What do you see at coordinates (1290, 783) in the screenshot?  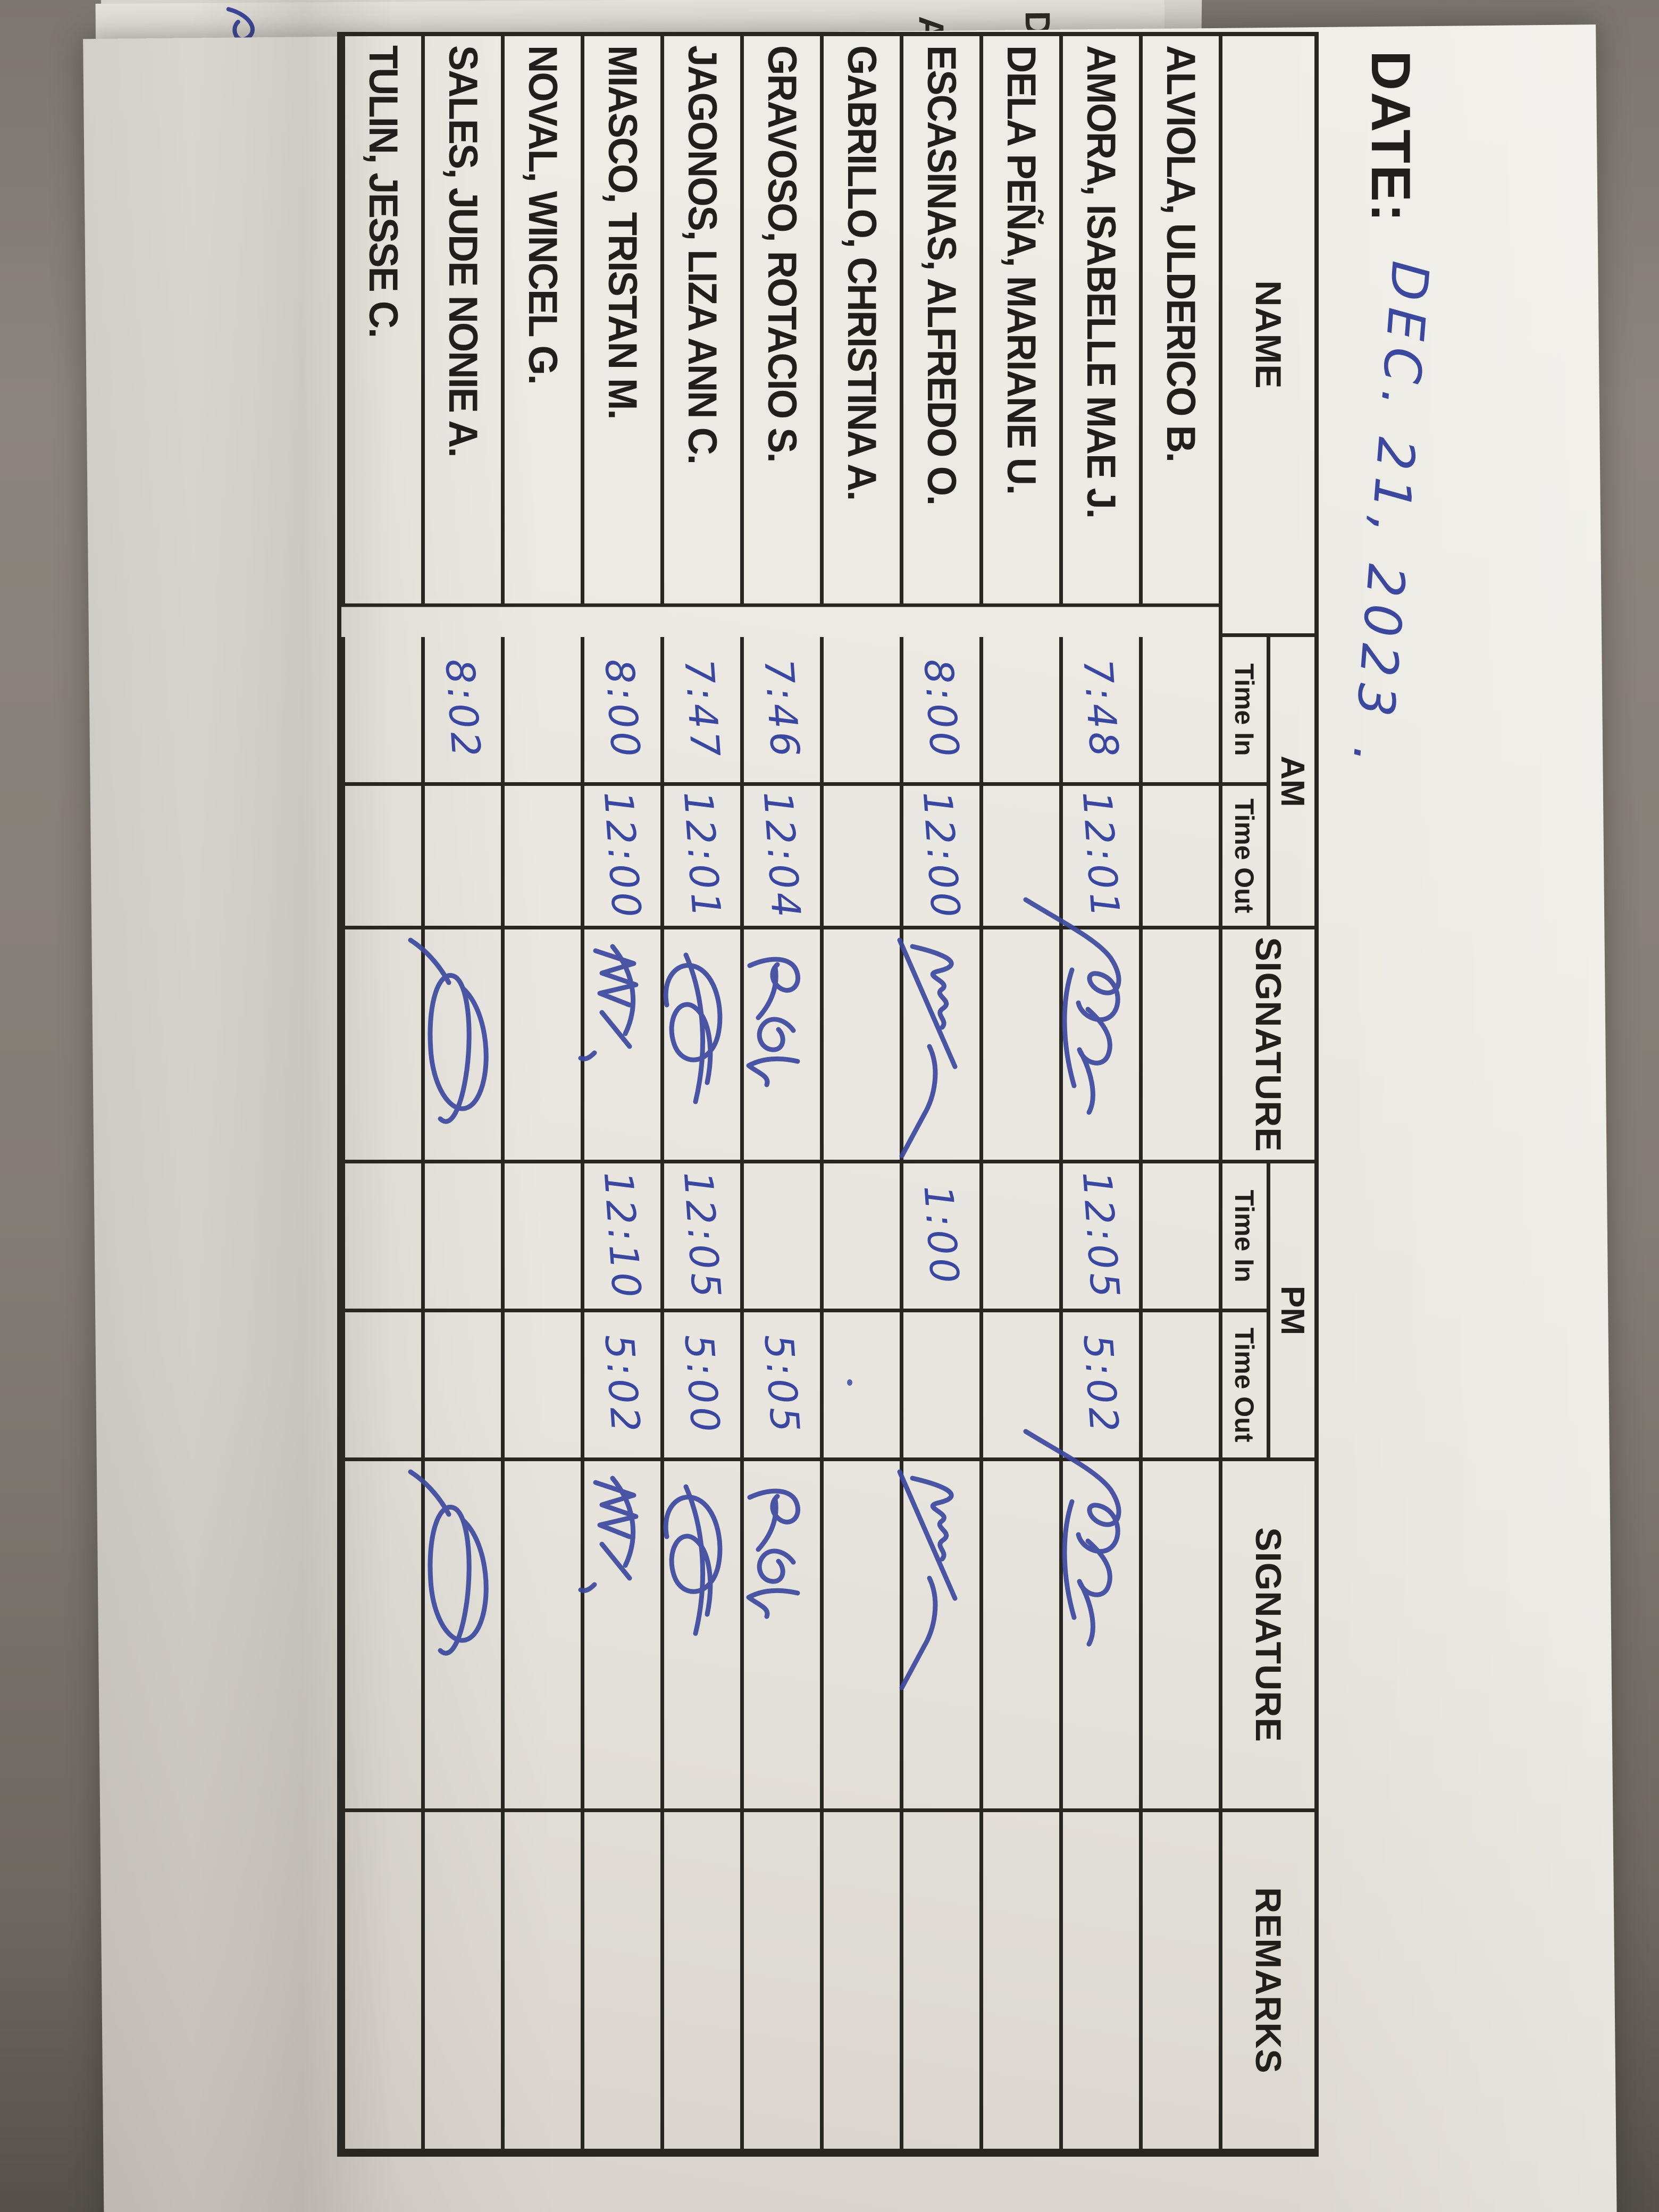 I see `column-header-am: AM` at bounding box center [1290, 783].